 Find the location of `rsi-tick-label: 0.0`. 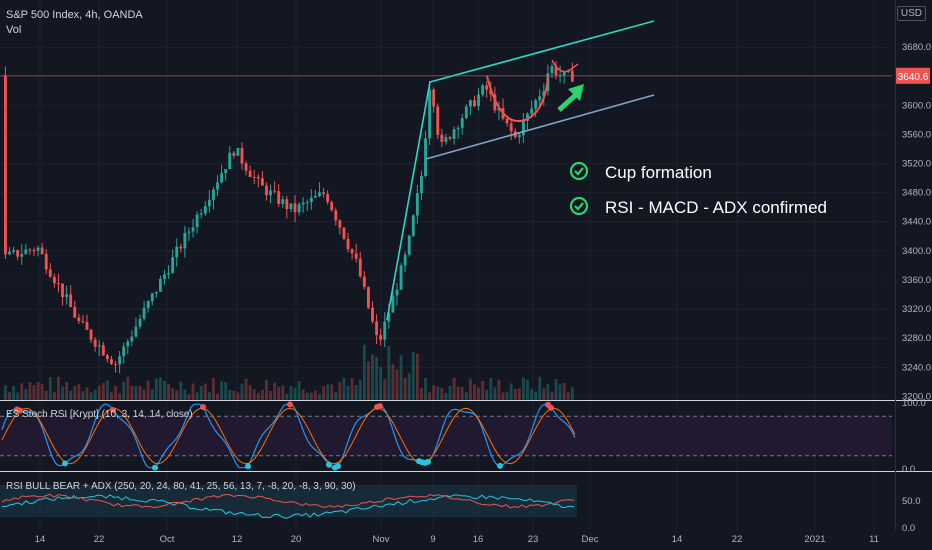

rsi-tick-label: 0.0 is located at coordinates (908, 528).